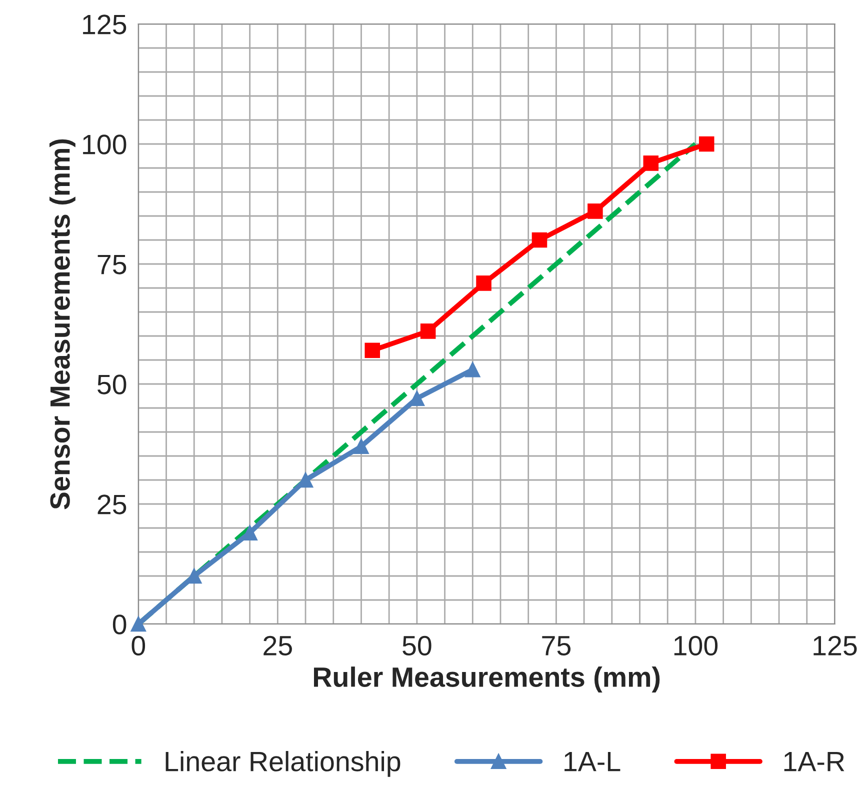 The height and width of the screenshot is (800, 865). What do you see at coordinates (283, 764) in the screenshot?
I see `legend-label: Linear Relationship` at bounding box center [283, 764].